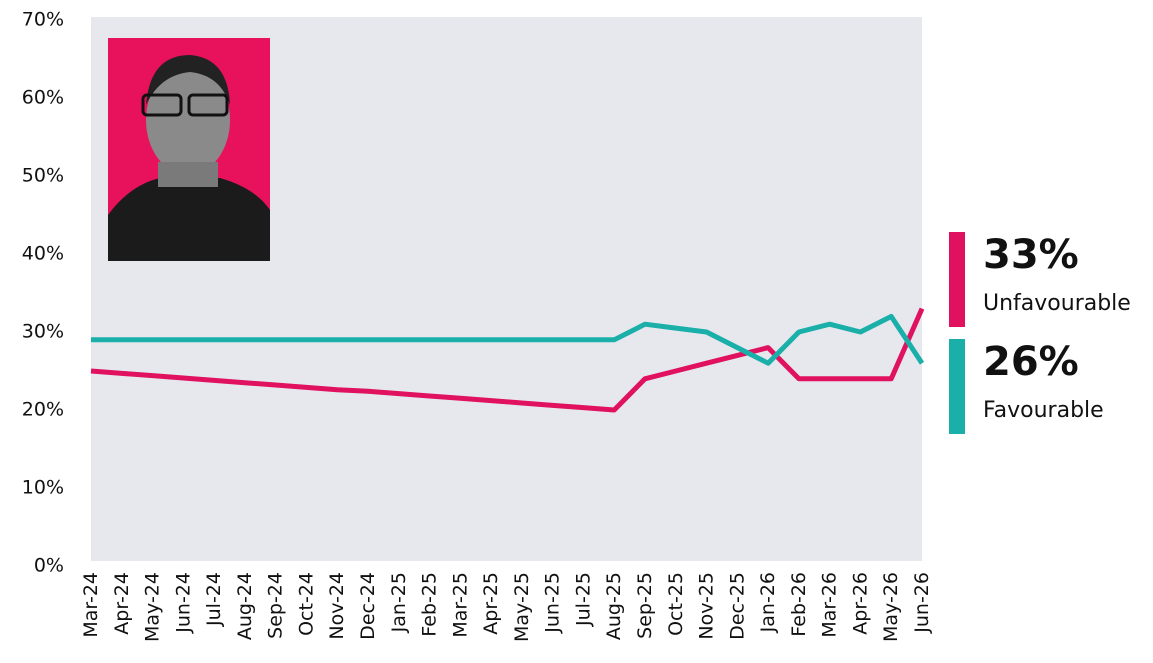  I want to click on x-tick-label: Jul-25, so click(583, 599).